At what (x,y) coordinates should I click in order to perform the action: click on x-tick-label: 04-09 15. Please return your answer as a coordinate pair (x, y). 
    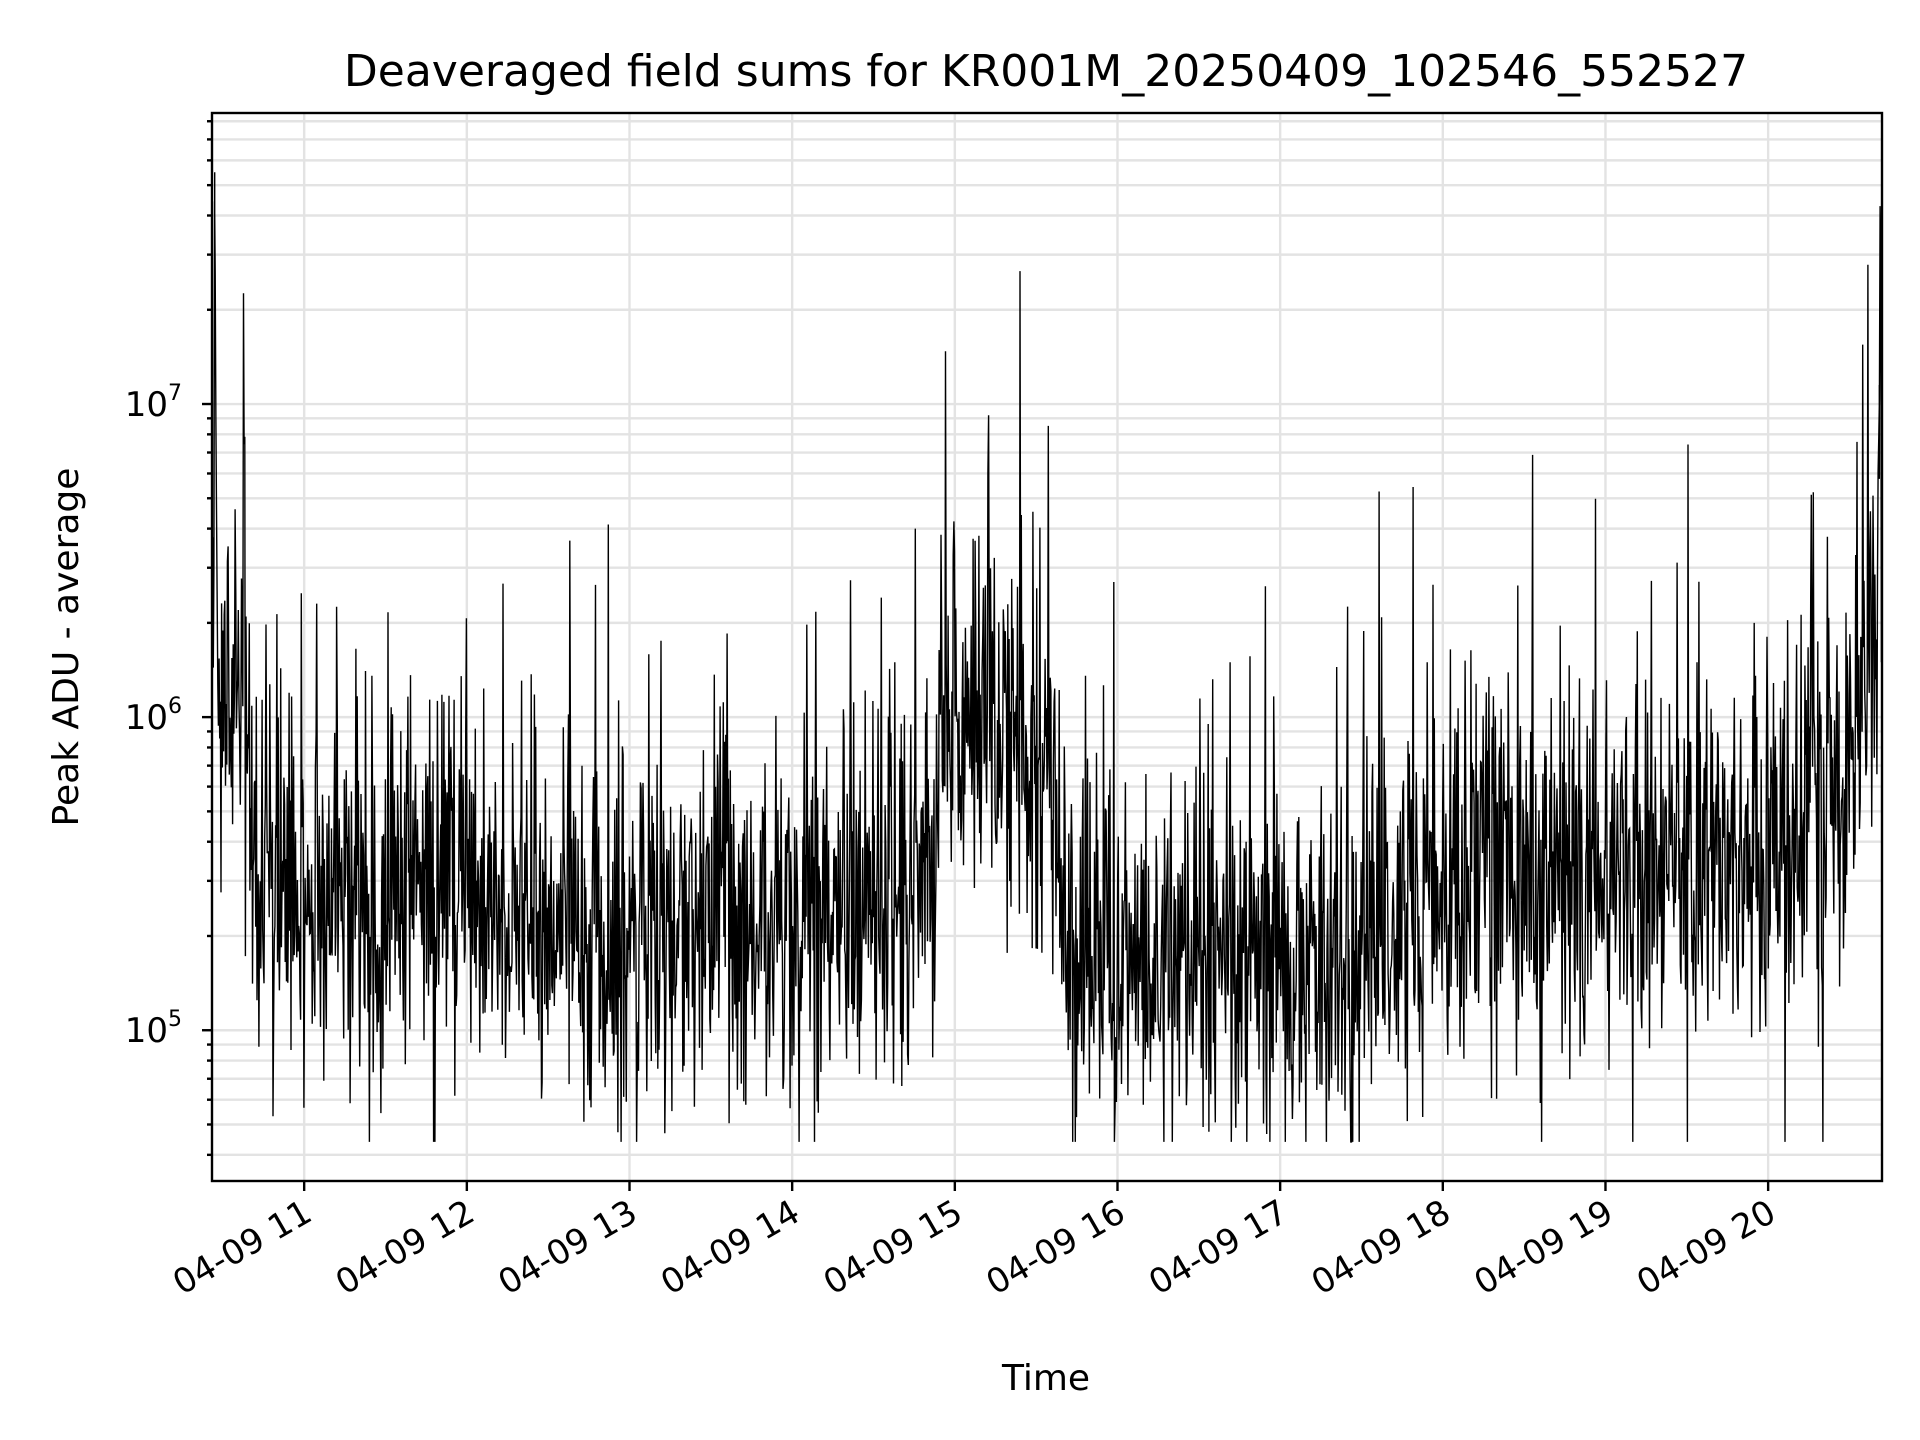
    Looking at the image, I should click on (893, 1247).